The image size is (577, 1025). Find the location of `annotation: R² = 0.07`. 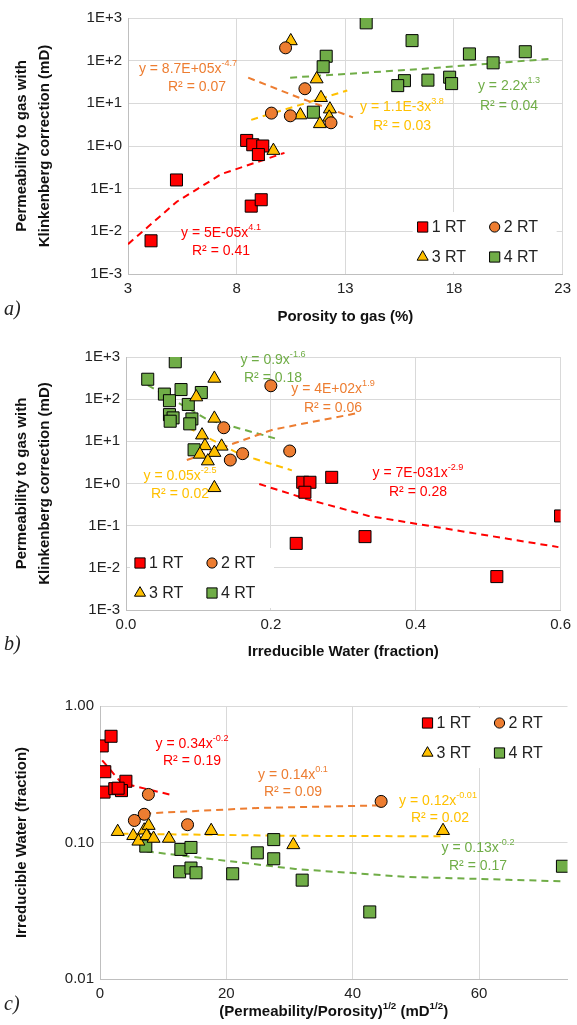

annotation: R² = 0.07 is located at coordinates (197, 85).